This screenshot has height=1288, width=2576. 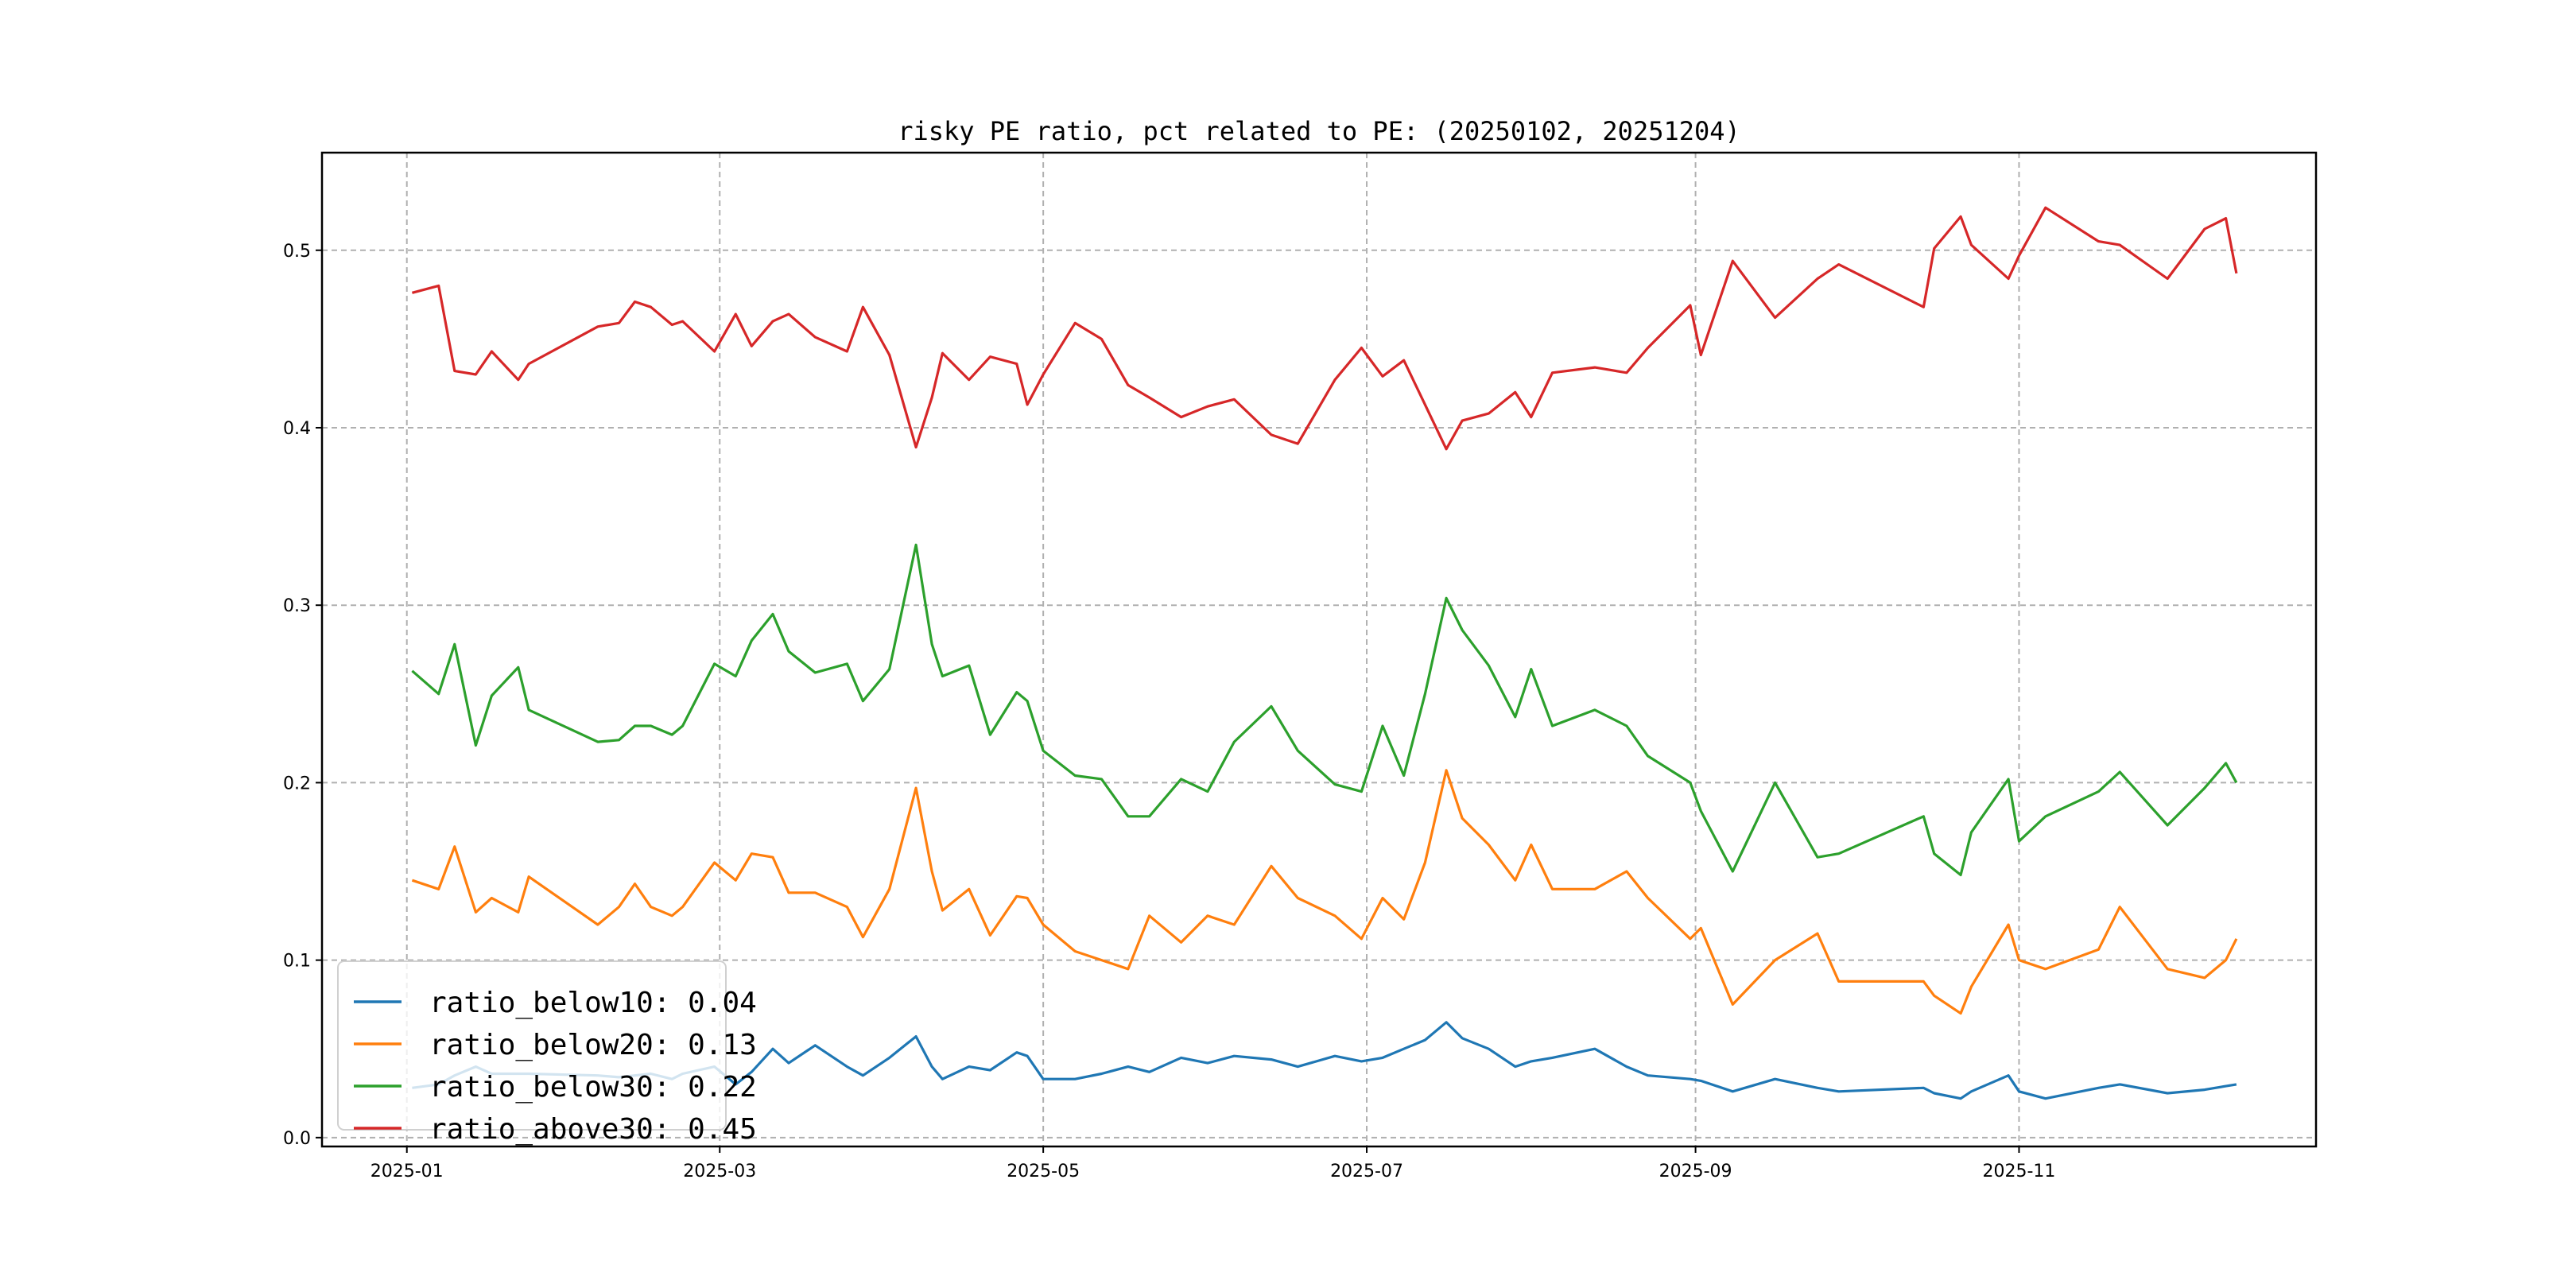 What do you see at coordinates (2019, 1171) in the screenshot?
I see `x-tick-label: 2025-11` at bounding box center [2019, 1171].